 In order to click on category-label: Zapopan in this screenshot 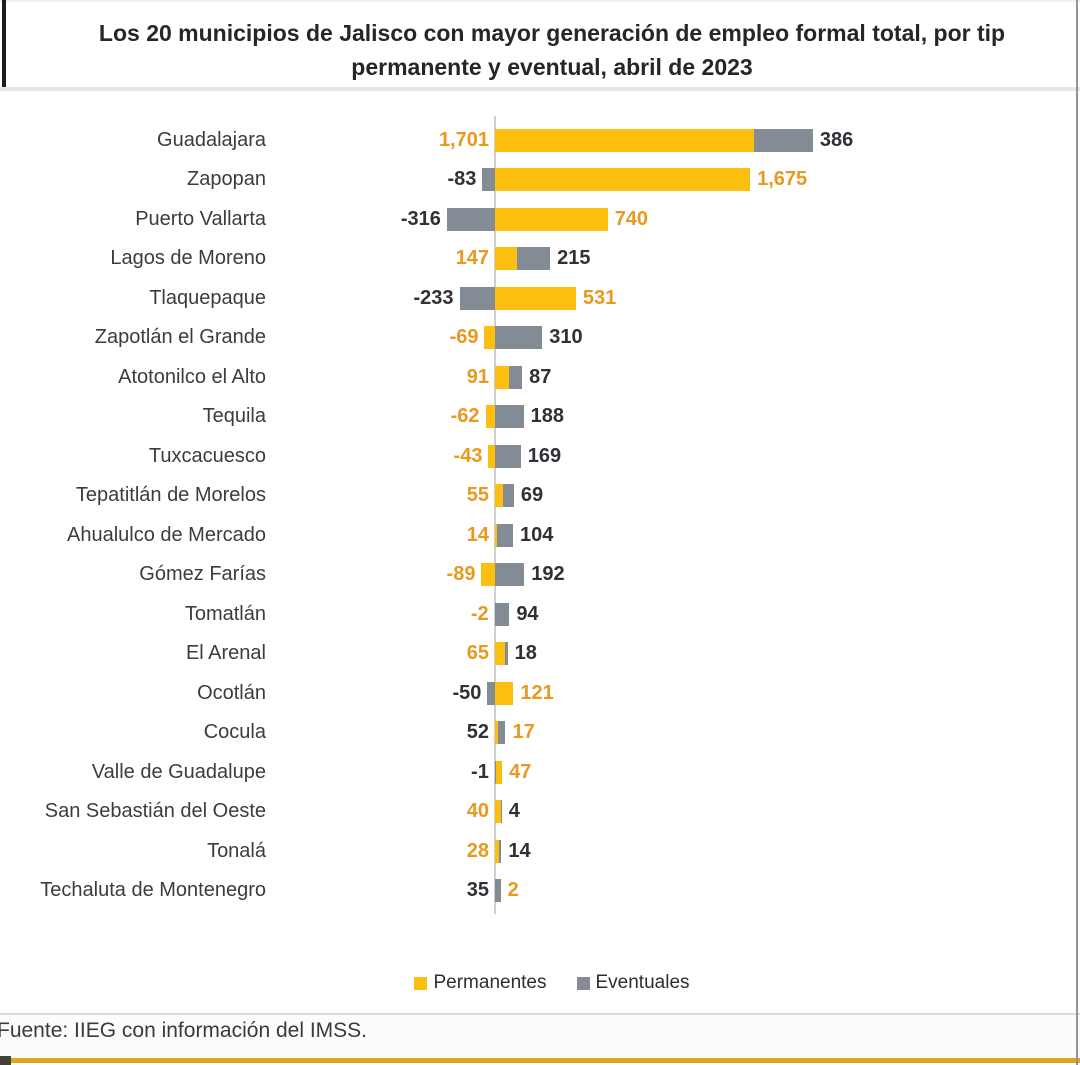, I will do `click(226, 179)`.